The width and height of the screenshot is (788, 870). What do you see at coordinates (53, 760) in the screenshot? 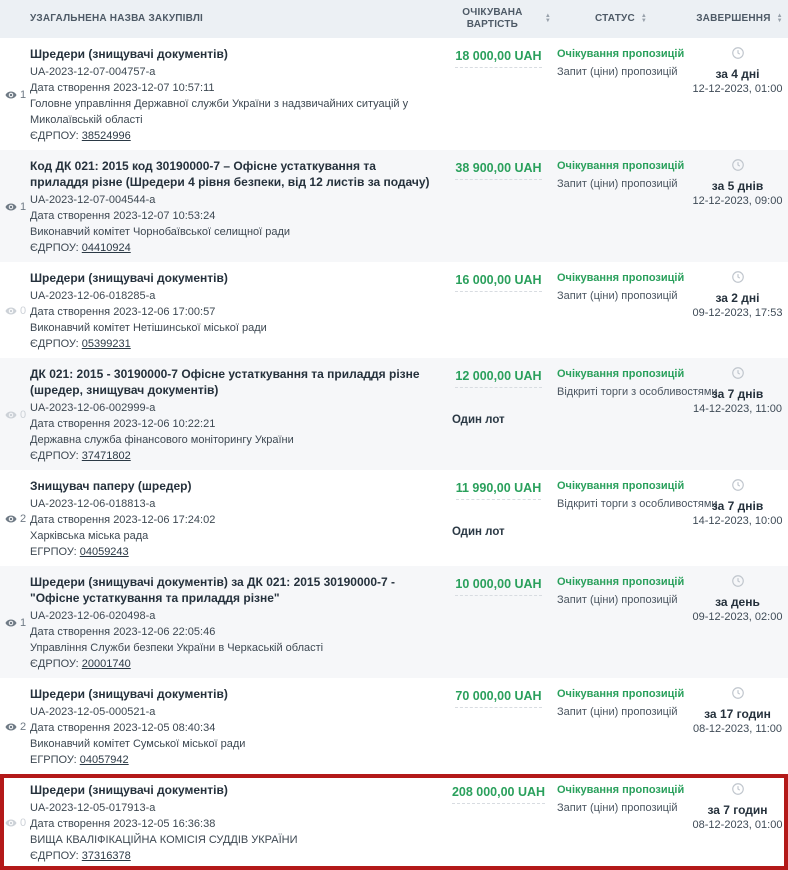
I see `edrpou-label: ЕГРПОУ:` at bounding box center [53, 760].